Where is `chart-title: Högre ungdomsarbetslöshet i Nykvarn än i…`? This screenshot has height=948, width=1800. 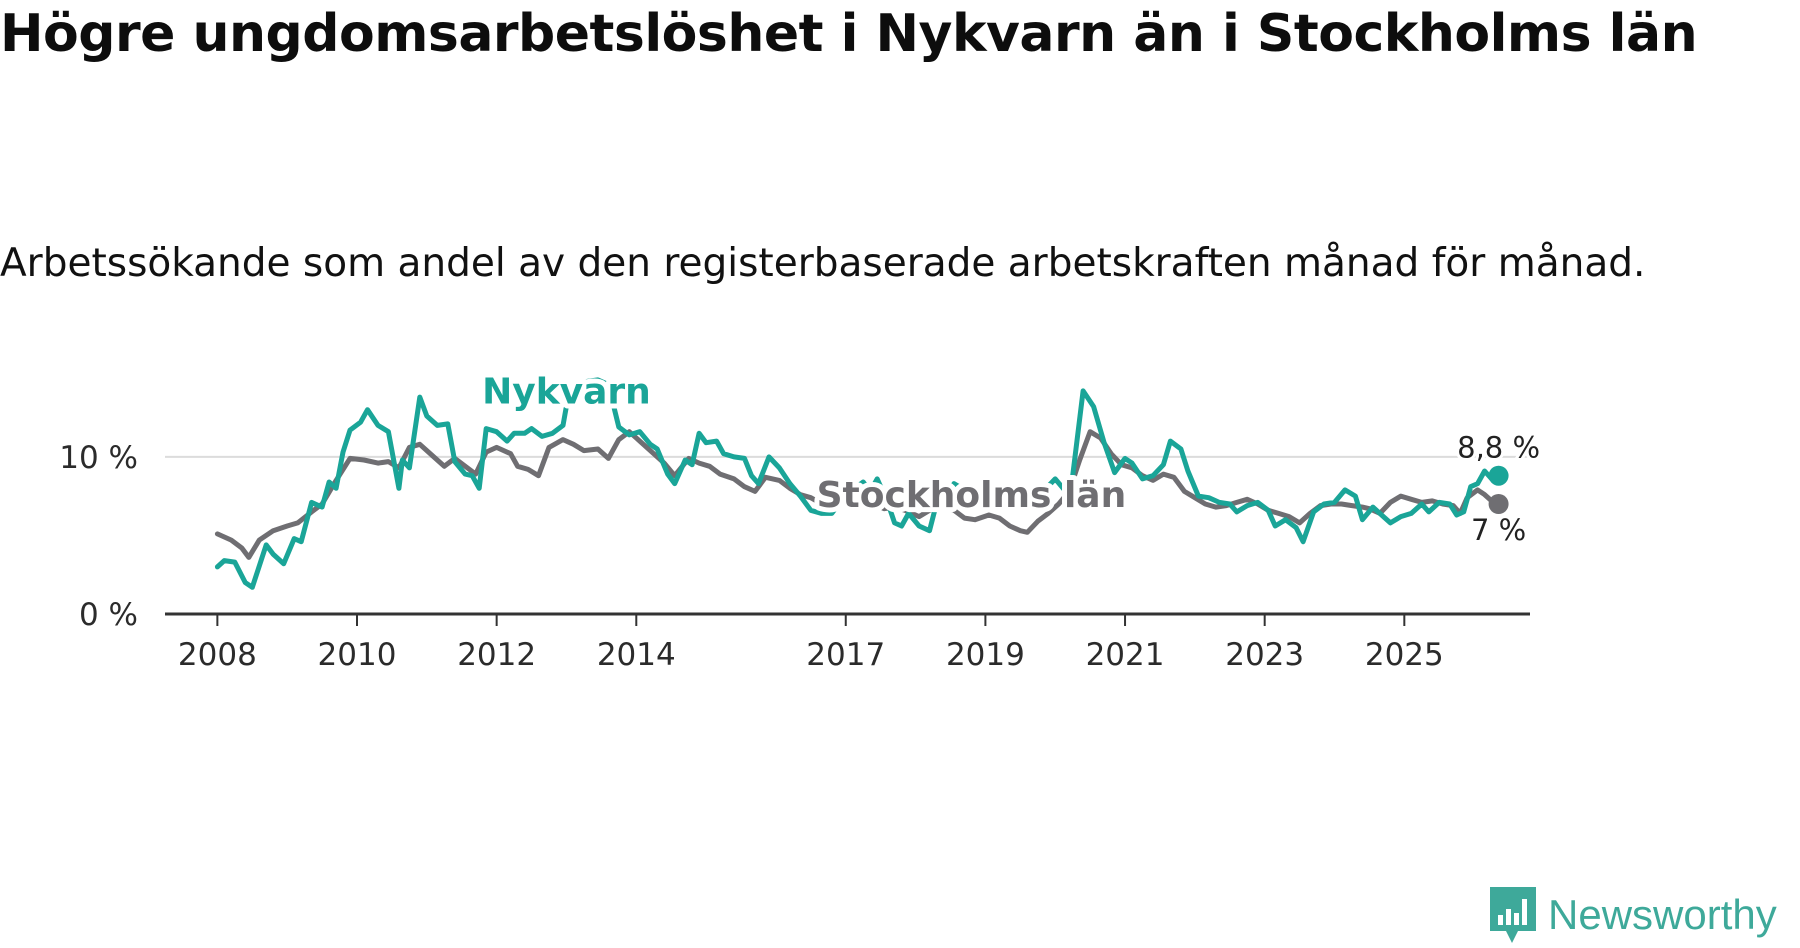 chart-title: Högre ungdomsarbetslöshet i Nykvarn än i… is located at coordinates (849, 34).